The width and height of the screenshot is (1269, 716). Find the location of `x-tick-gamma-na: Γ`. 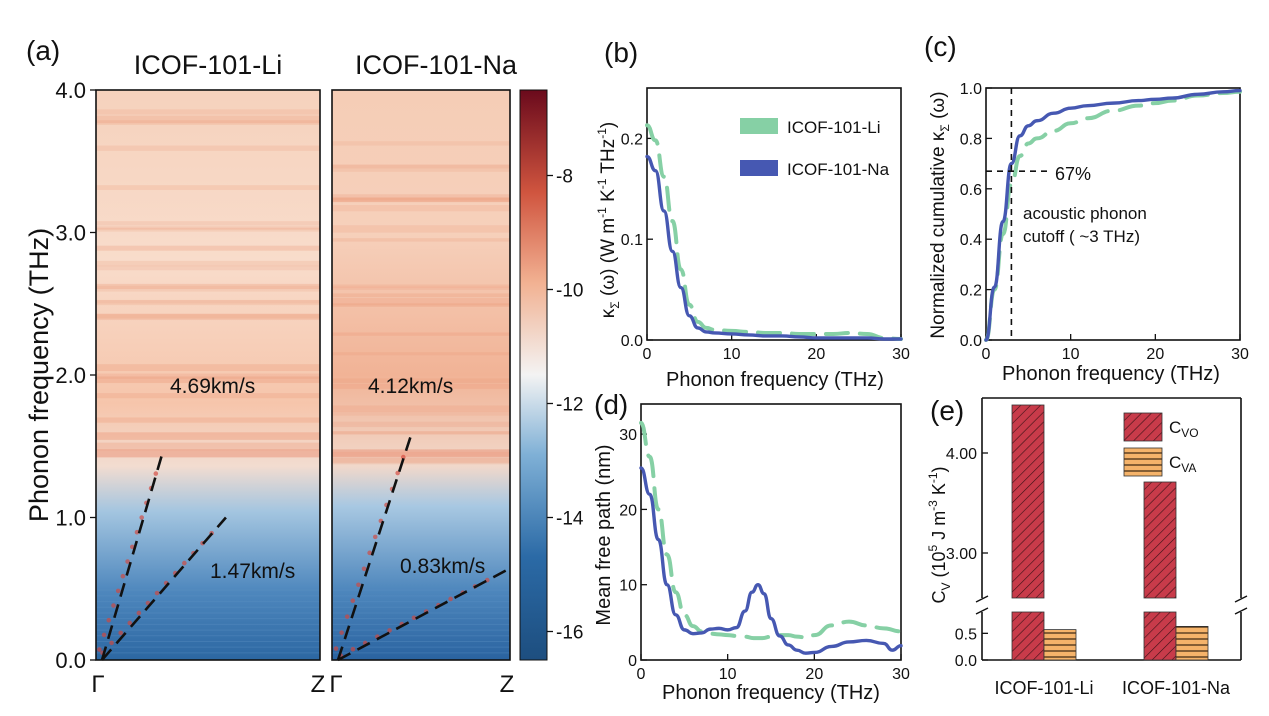

x-tick-gamma-na: Γ is located at coordinates (335, 684).